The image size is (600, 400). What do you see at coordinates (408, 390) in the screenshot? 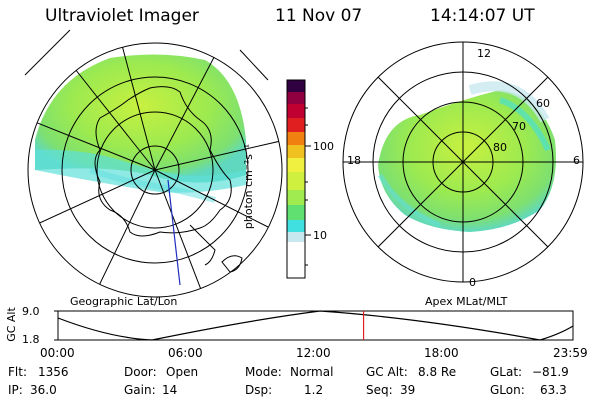
I see `seq-value: 39` at bounding box center [408, 390].